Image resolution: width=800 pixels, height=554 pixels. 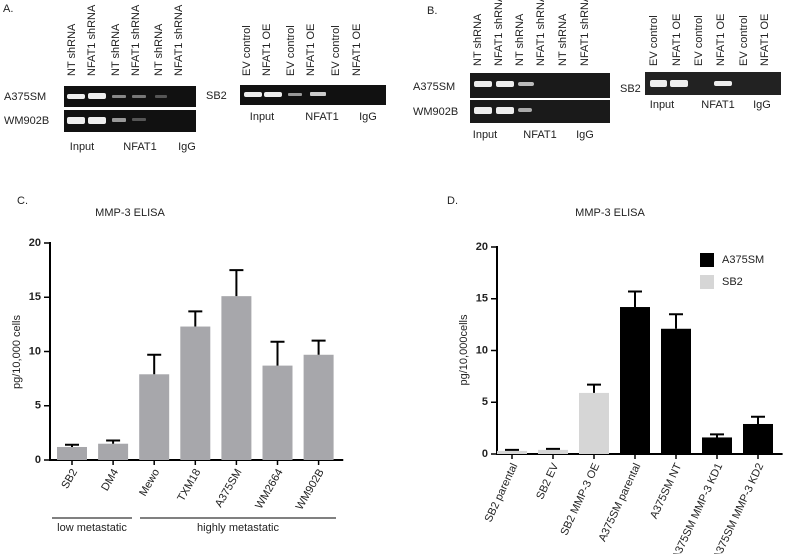 What do you see at coordinates (310, 489) in the screenshot?
I see `x-tick-label: WM902B` at bounding box center [310, 489].